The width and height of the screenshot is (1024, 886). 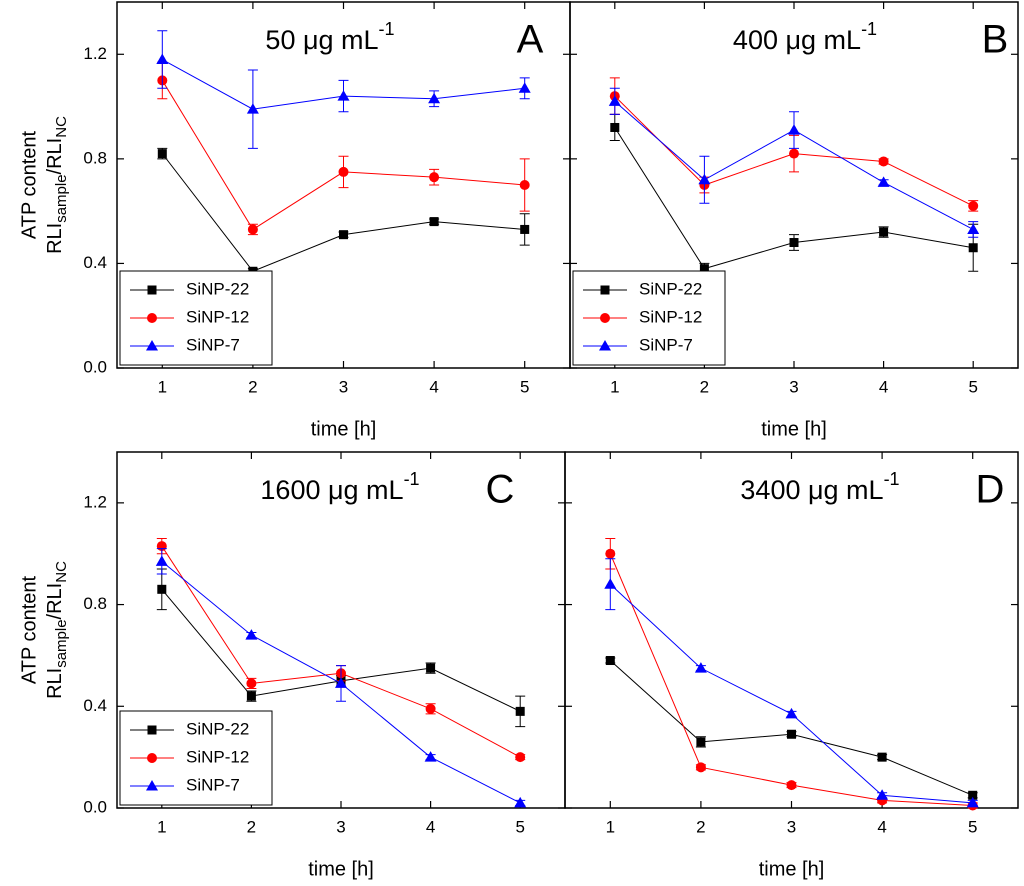 I want to click on title-text: 50 μg mL, so click(x=321, y=40).